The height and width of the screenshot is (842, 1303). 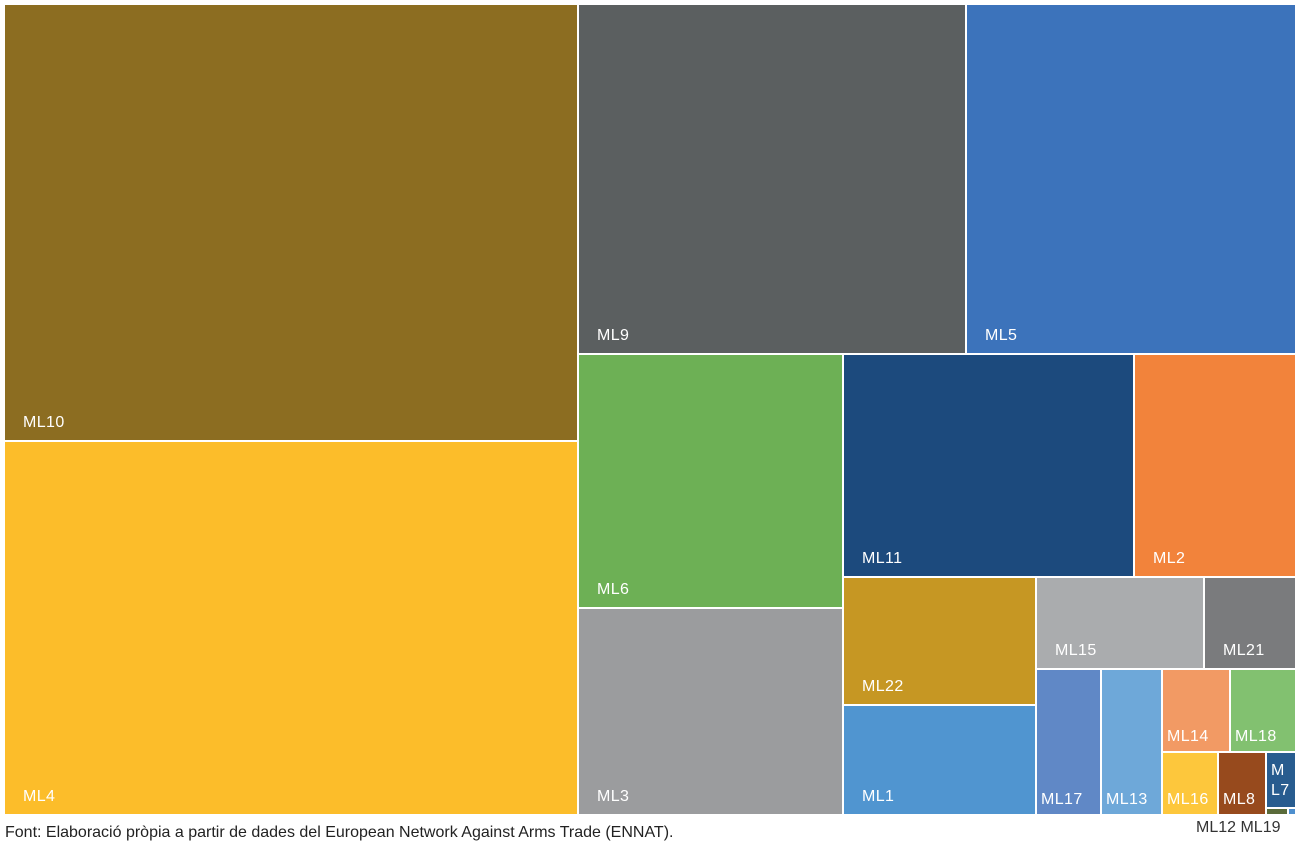 What do you see at coordinates (1169, 558) in the screenshot?
I see `tile-label-ml2: ML2` at bounding box center [1169, 558].